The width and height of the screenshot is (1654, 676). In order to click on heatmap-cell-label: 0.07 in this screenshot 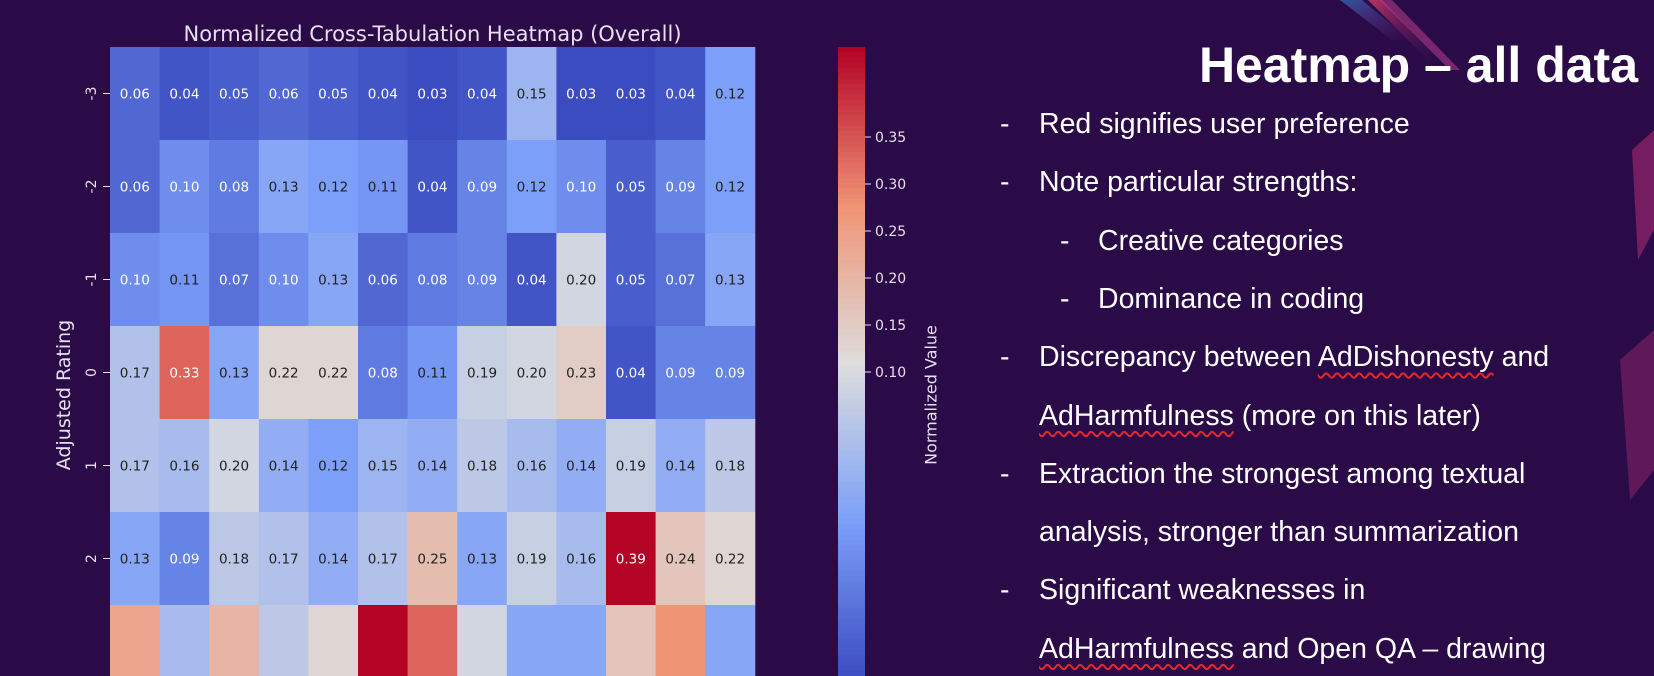, I will do `click(234, 281)`.